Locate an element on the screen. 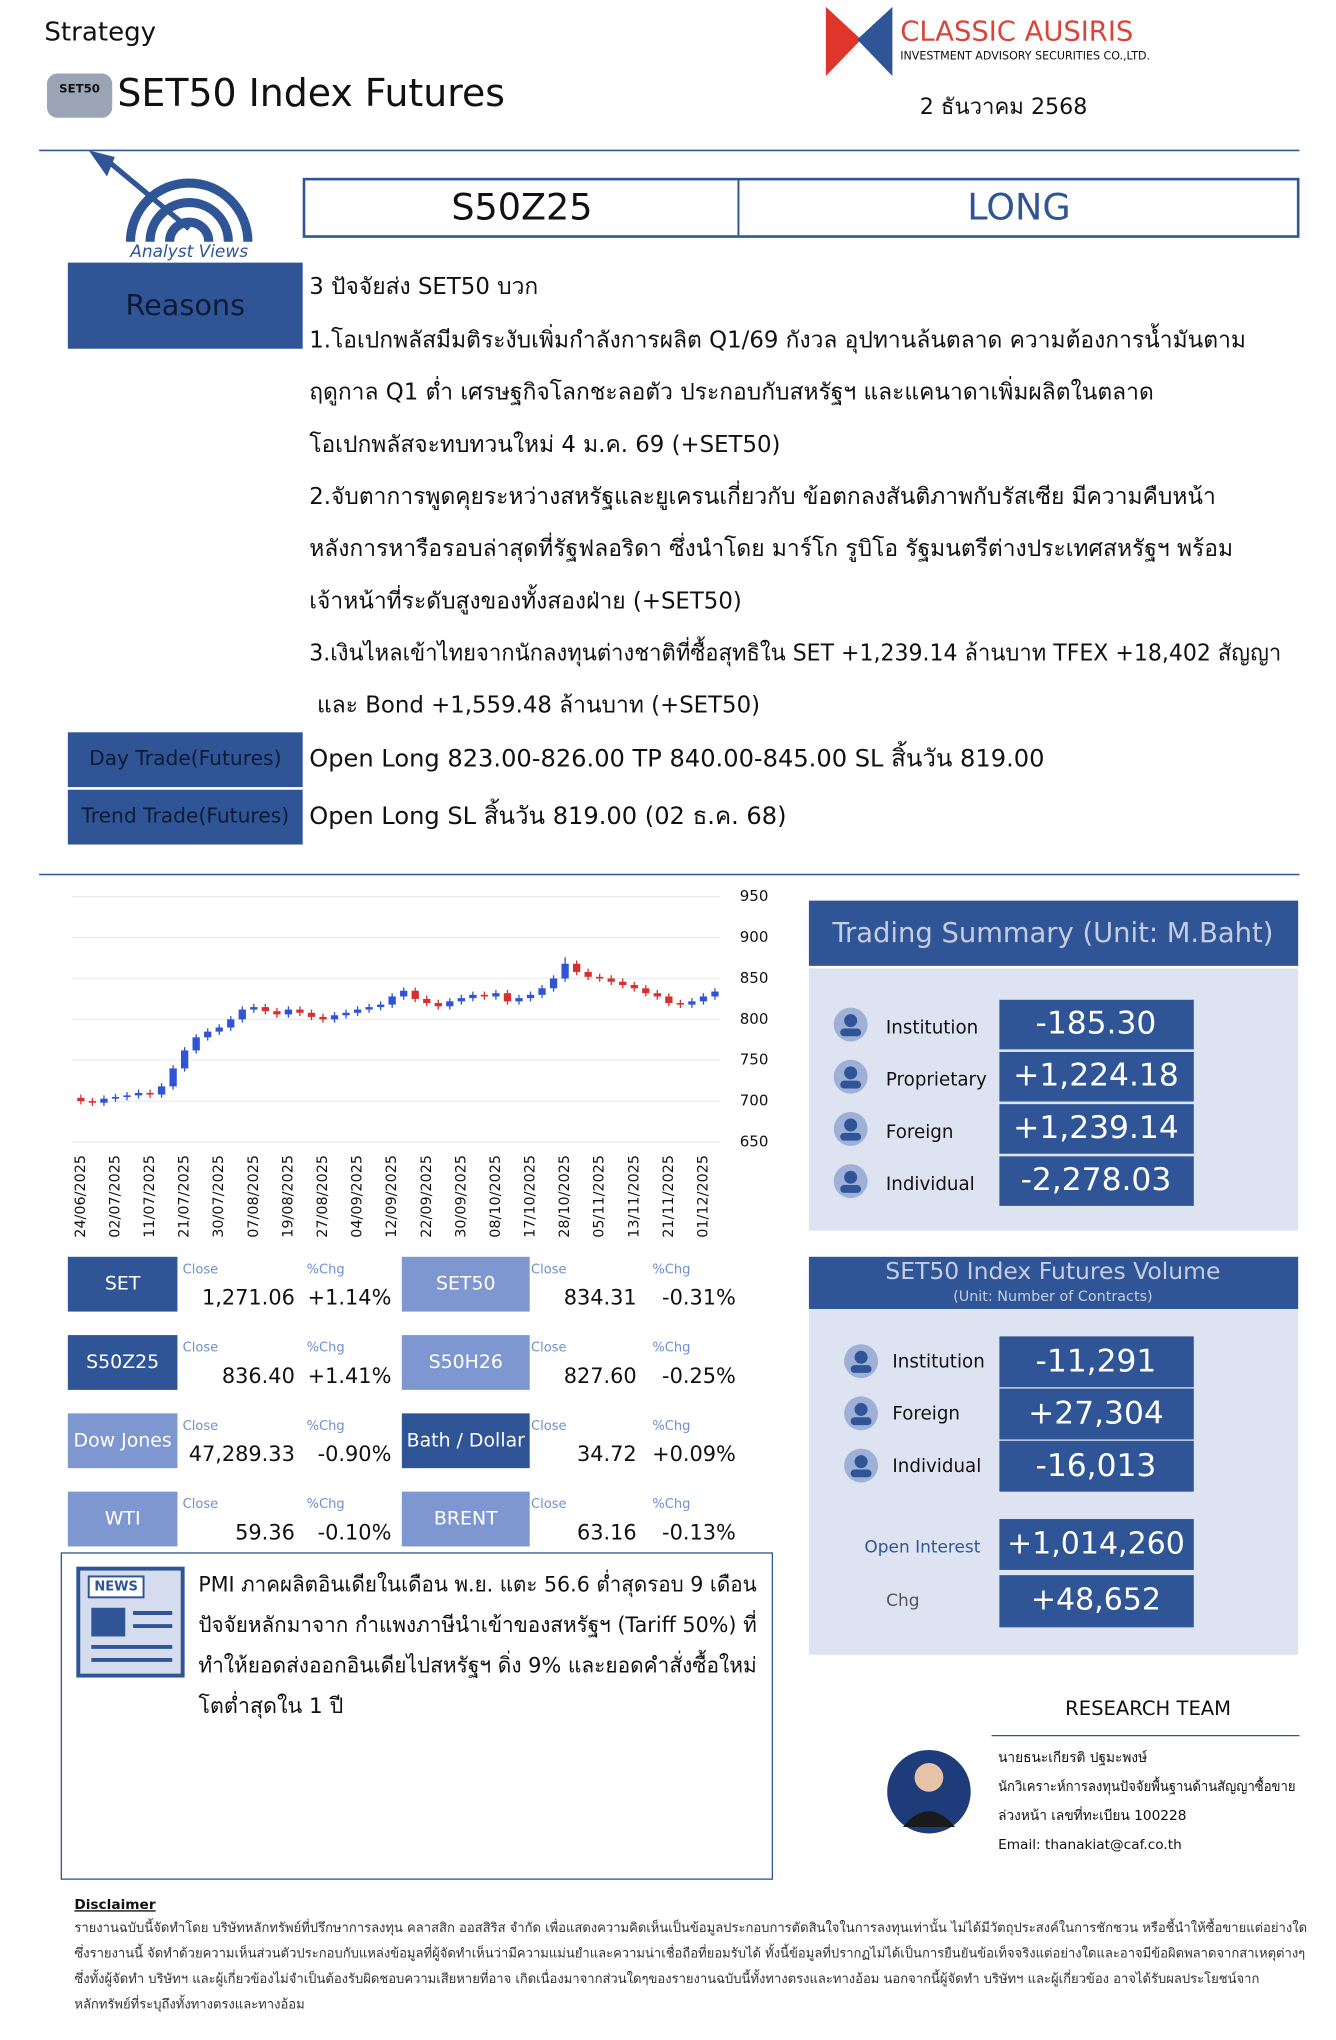 The width and height of the screenshot is (1336, 2040). chg-value: -0.90% is located at coordinates (355, 1454).